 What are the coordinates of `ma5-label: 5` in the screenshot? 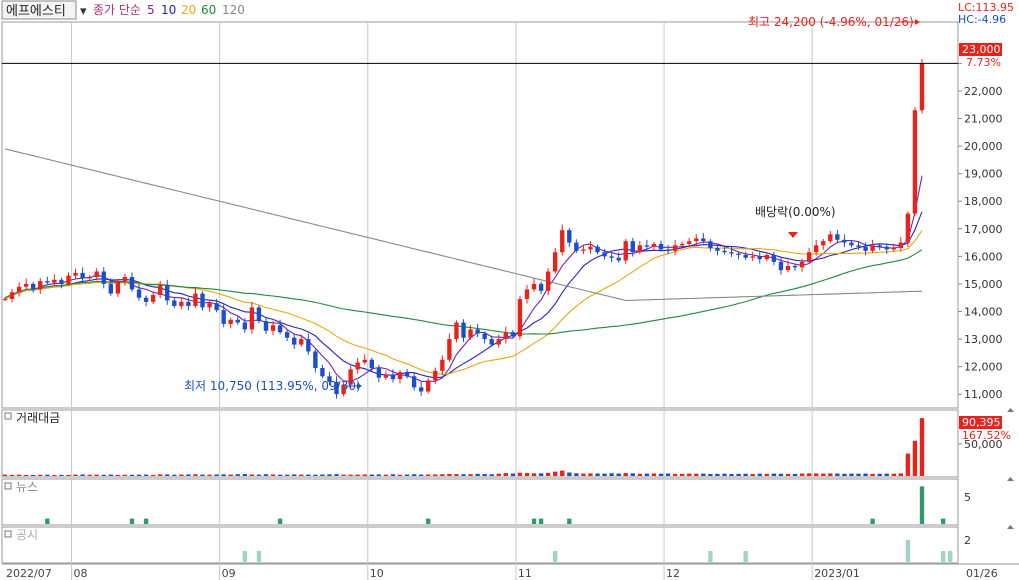 It's located at (151, 10).